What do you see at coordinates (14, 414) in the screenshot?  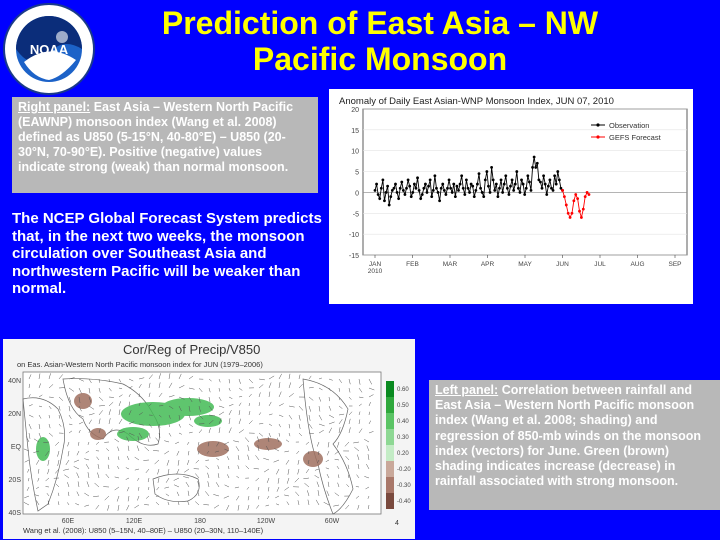 I see `map-y-tick-label: 20N` at bounding box center [14, 414].